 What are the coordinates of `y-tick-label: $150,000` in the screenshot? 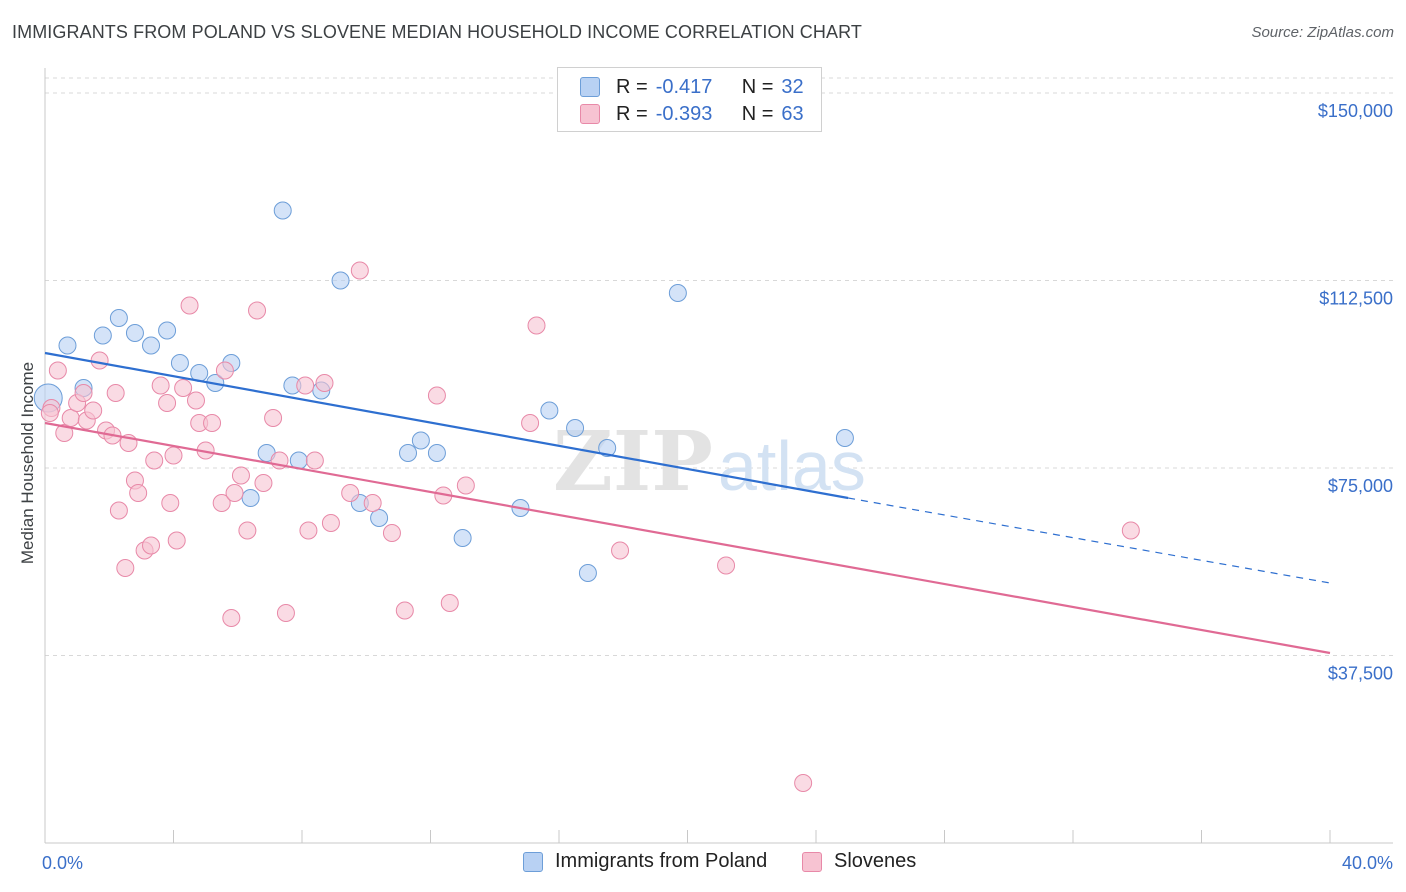 It's located at (1355, 111).